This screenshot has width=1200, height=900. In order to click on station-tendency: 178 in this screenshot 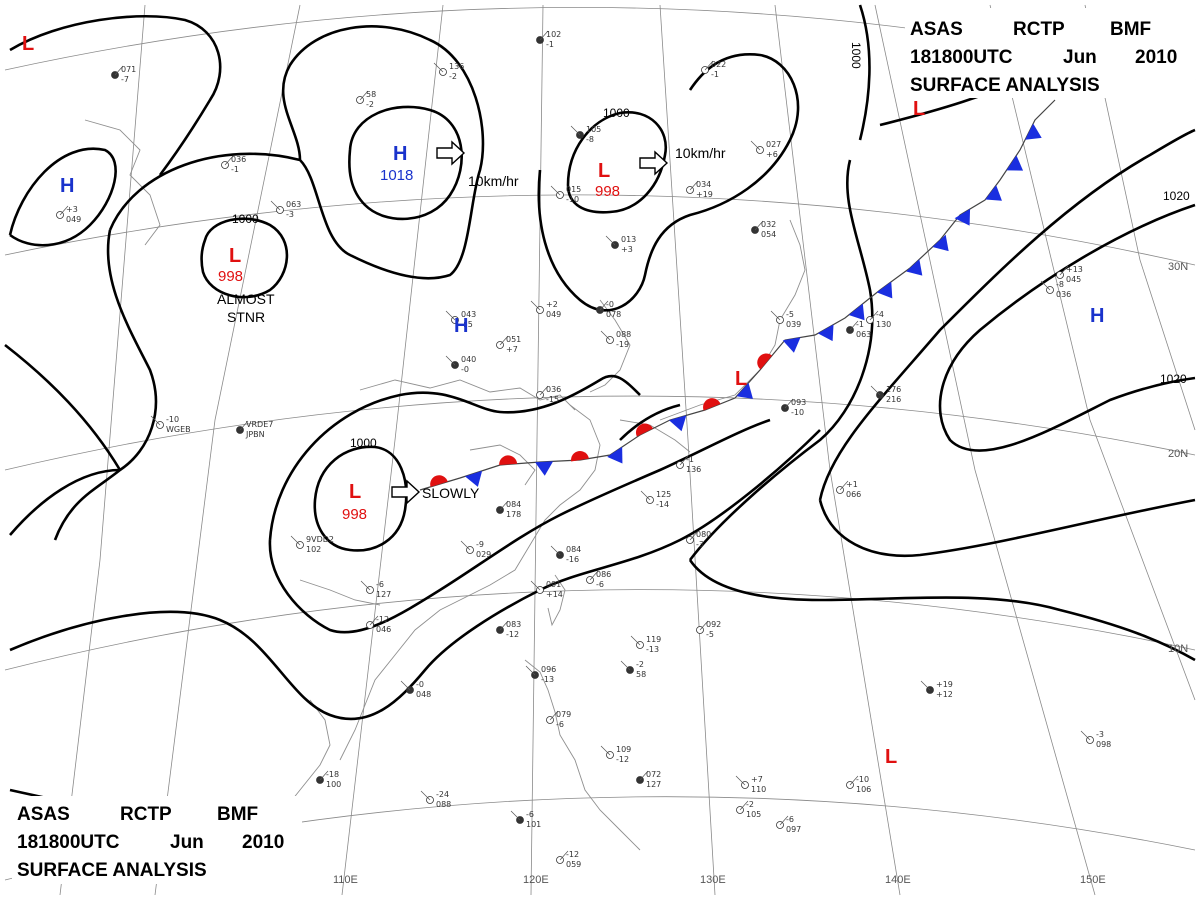, I will do `click(513, 514)`.